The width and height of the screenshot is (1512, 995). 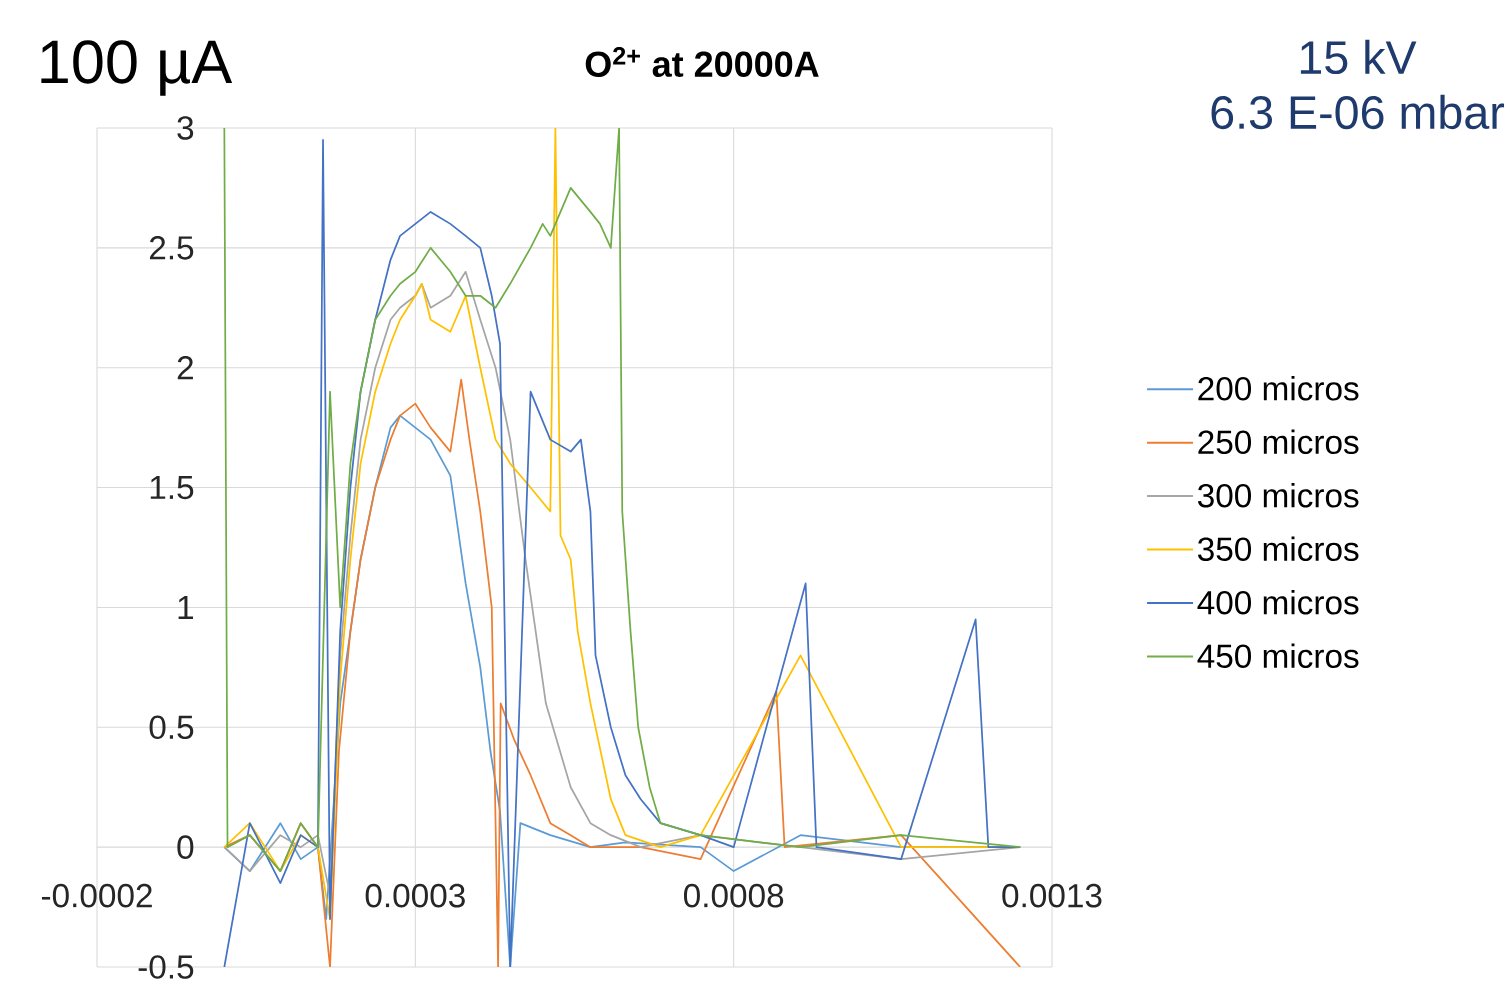 What do you see at coordinates (1052, 895) in the screenshot?
I see `x-tick-label: 0.0013` at bounding box center [1052, 895].